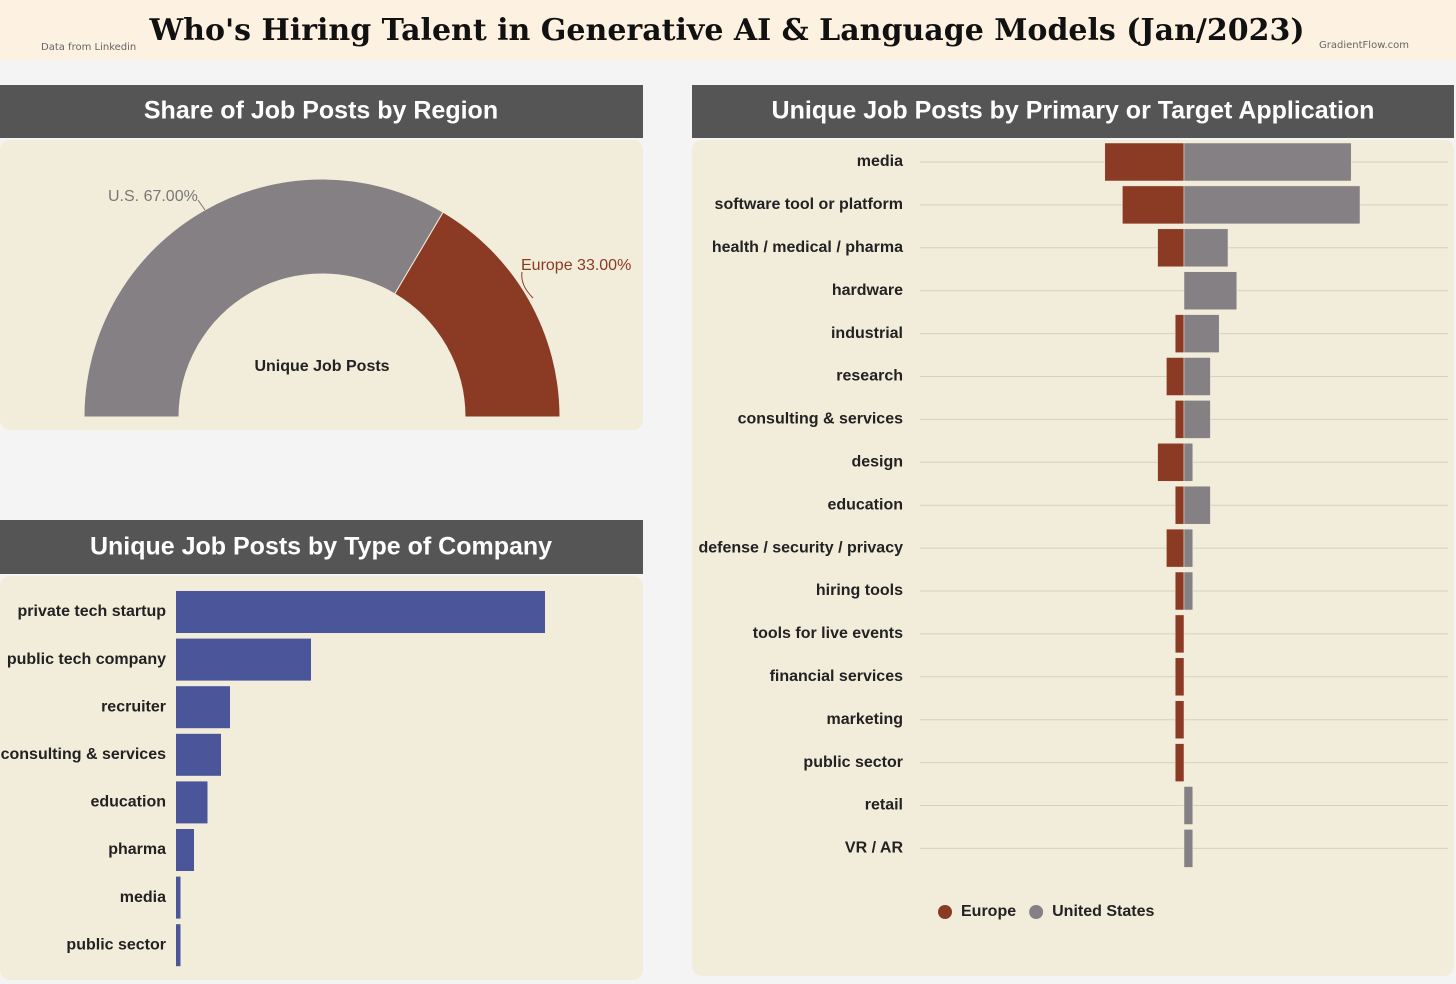 This screenshot has width=1456, height=984. Describe the element at coordinates (1364, 45) in the screenshot. I see `credit-note: GradientFlow.com` at that location.